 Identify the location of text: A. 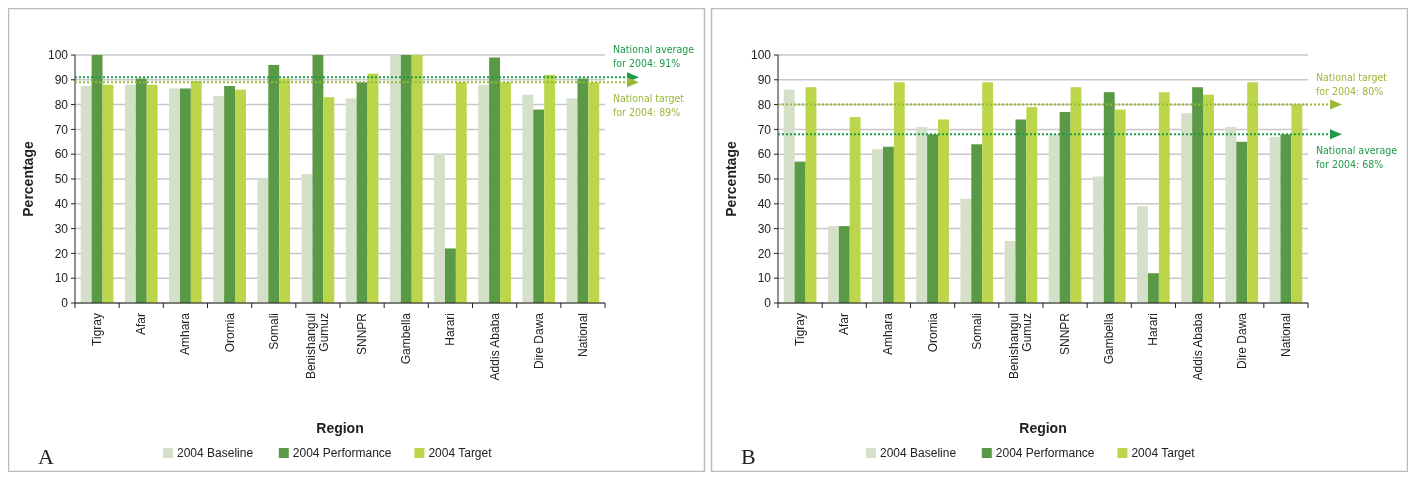
(46, 456).